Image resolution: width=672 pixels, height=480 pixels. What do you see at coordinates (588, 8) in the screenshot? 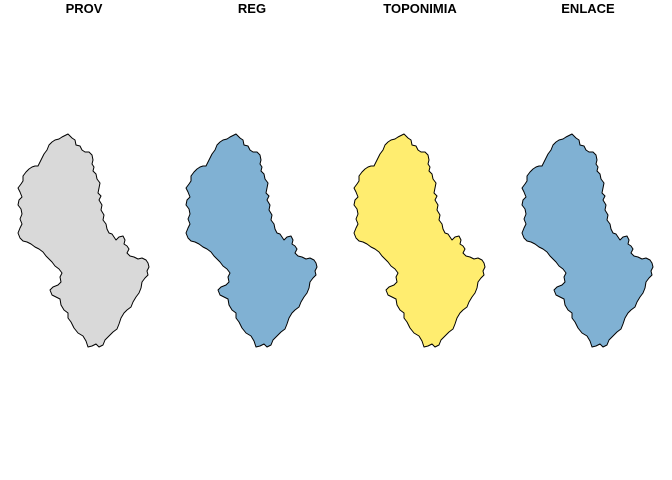
I see `panel-title: ENLACE` at bounding box center [588, 8].